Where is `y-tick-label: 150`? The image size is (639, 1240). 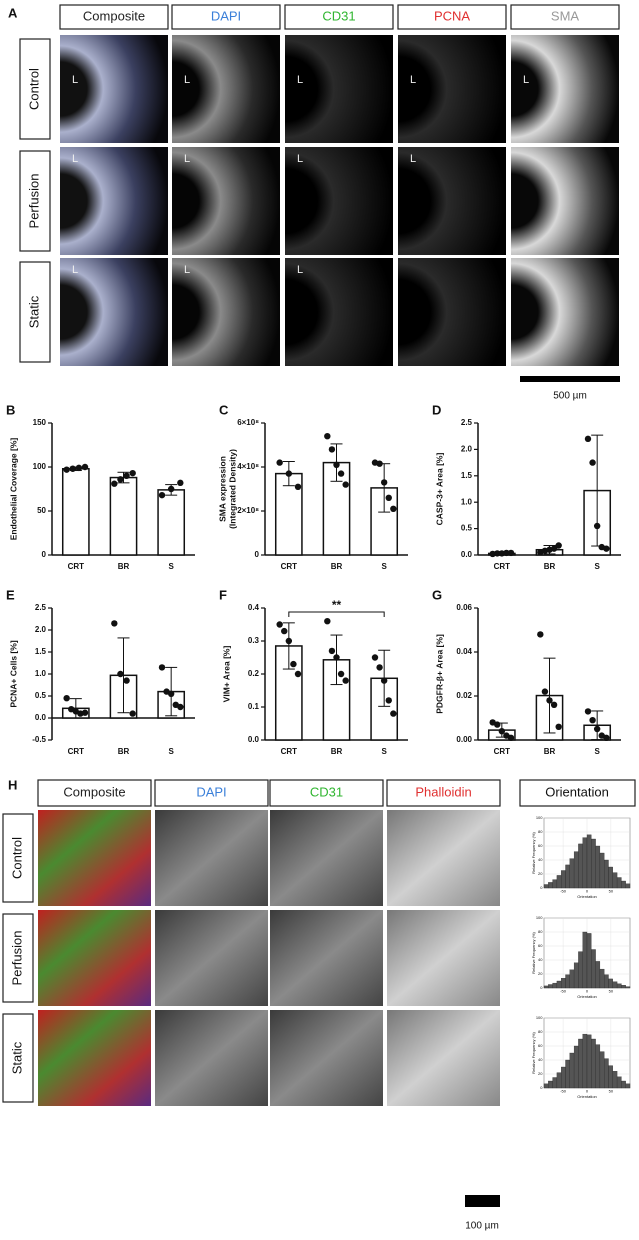 y-tick-label: 150 is located at coordinates (40, 422).